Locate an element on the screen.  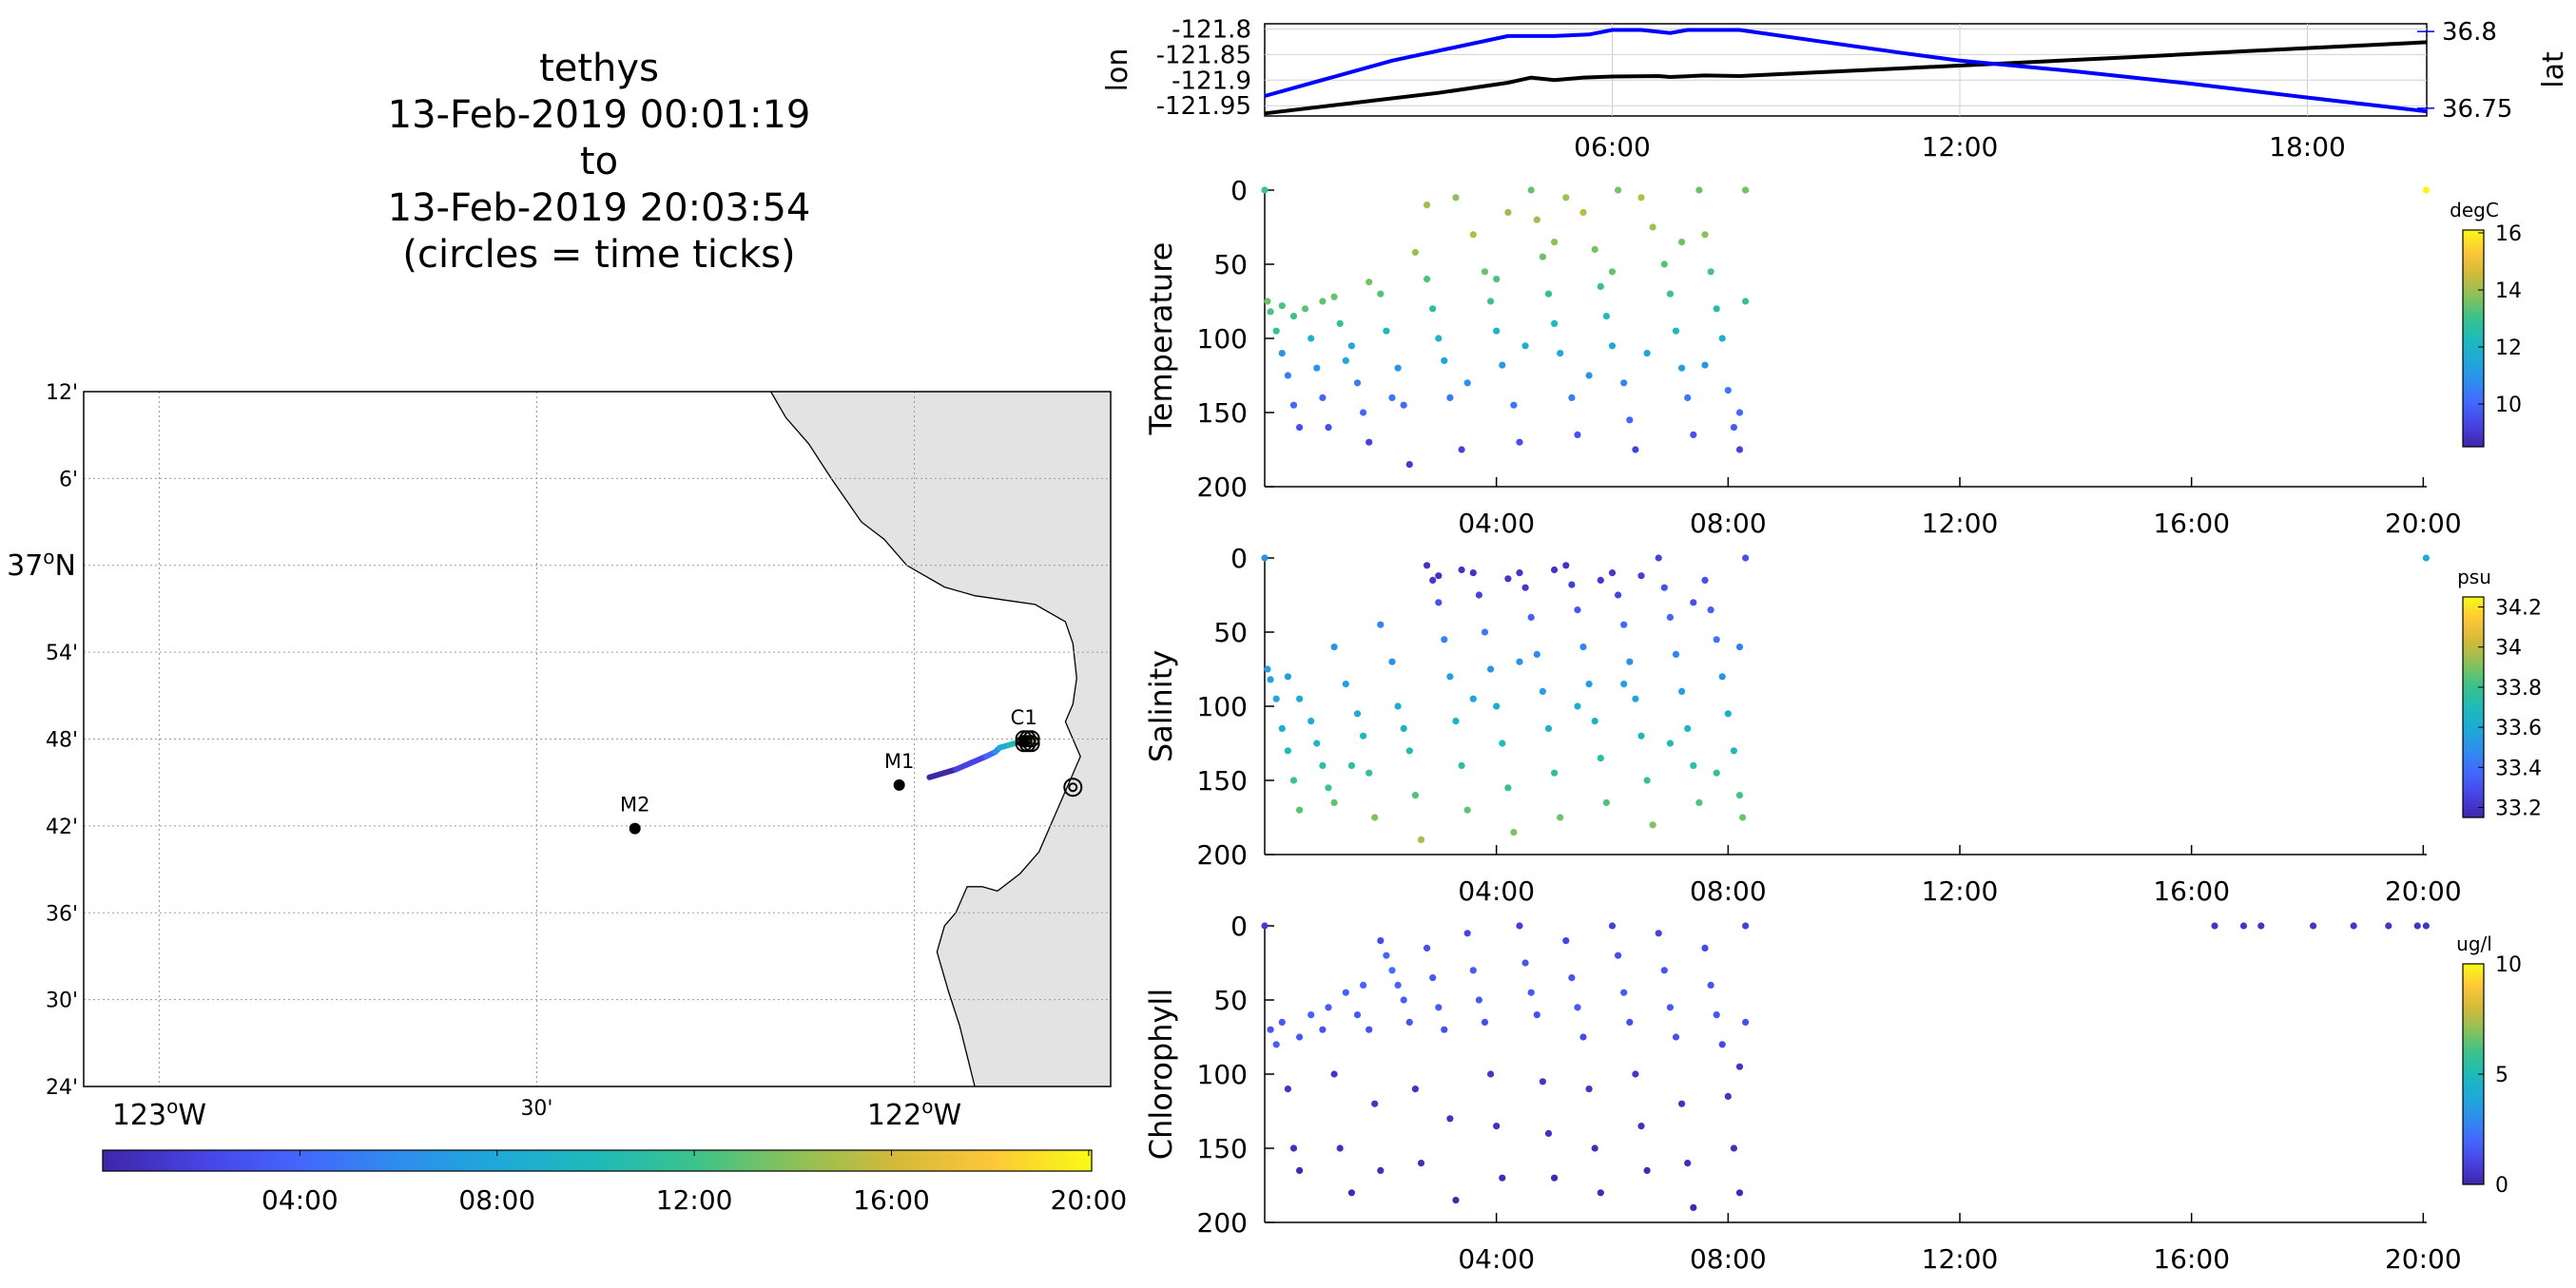
salinity-colorbar-tick-label: 33.8 is located at coordinates (2518, 689).